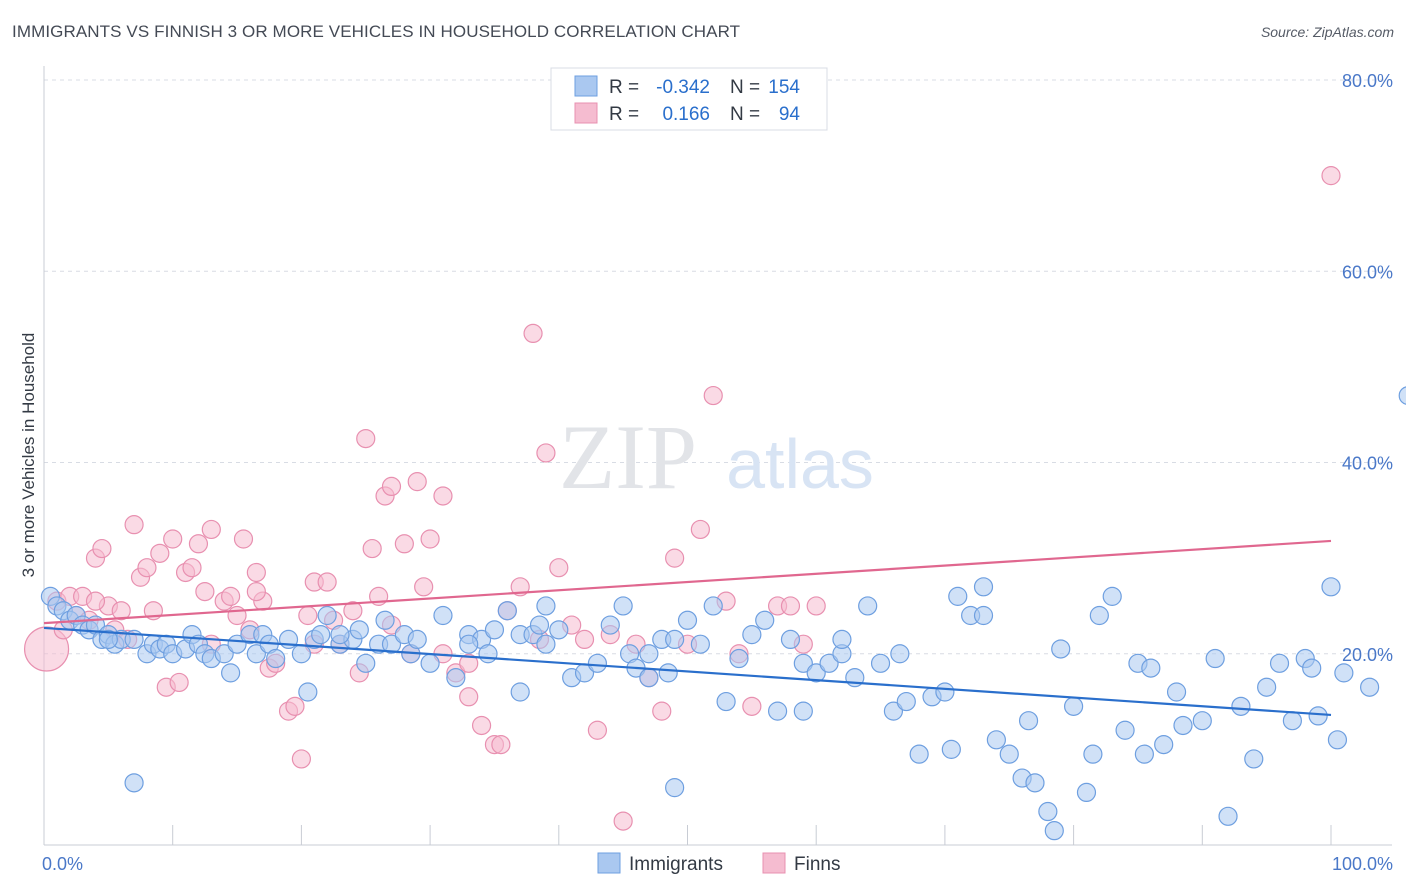 Image resolution: width=1406 pixels, height=892 pixels. What do you see at coordinates (609, 863) in the screenshot?
I see `legend-swatch-immigrants` at bounding box center [609, 863].